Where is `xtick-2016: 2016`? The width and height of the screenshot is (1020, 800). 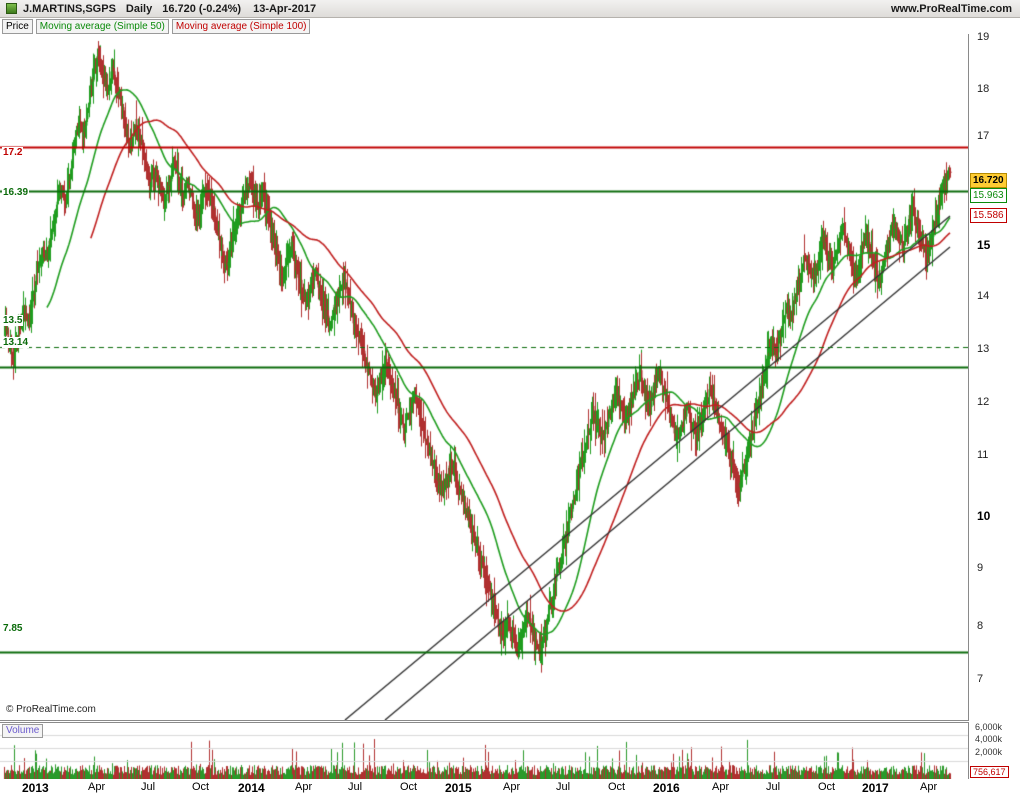
xtick-2016: 2016 is located at coordinates (666, 788).